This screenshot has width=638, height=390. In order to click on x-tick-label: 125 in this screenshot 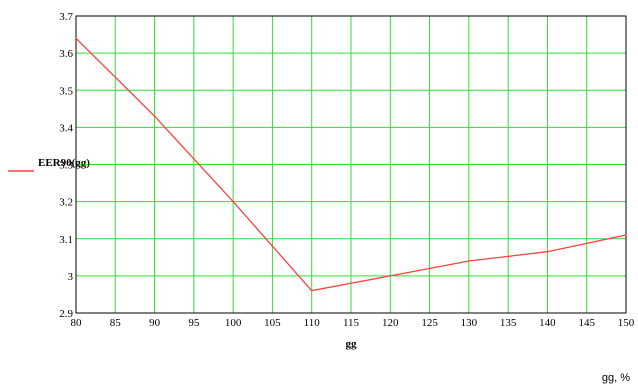, I will do `click(429, 323)`.